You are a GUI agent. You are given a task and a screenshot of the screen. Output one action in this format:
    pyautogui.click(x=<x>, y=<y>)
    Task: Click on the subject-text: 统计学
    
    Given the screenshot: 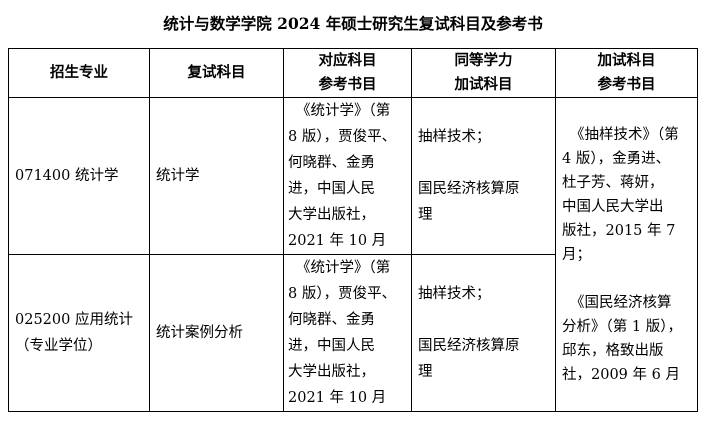 What is the action you would take?
    pyautogui.click(x=178, y=176)
    